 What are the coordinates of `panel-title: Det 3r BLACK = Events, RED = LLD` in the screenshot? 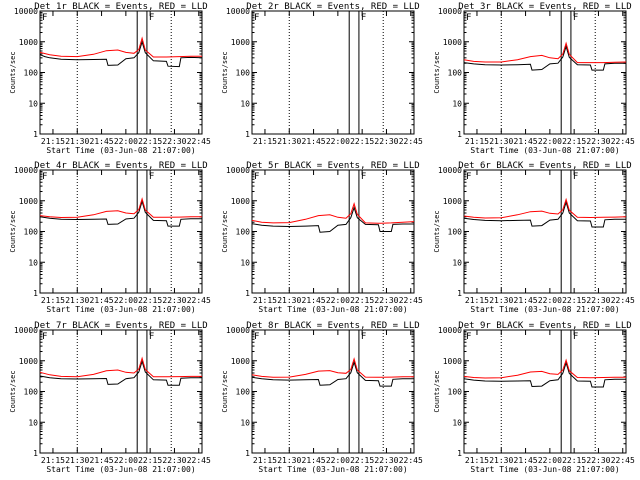 It's located at (544, 7).